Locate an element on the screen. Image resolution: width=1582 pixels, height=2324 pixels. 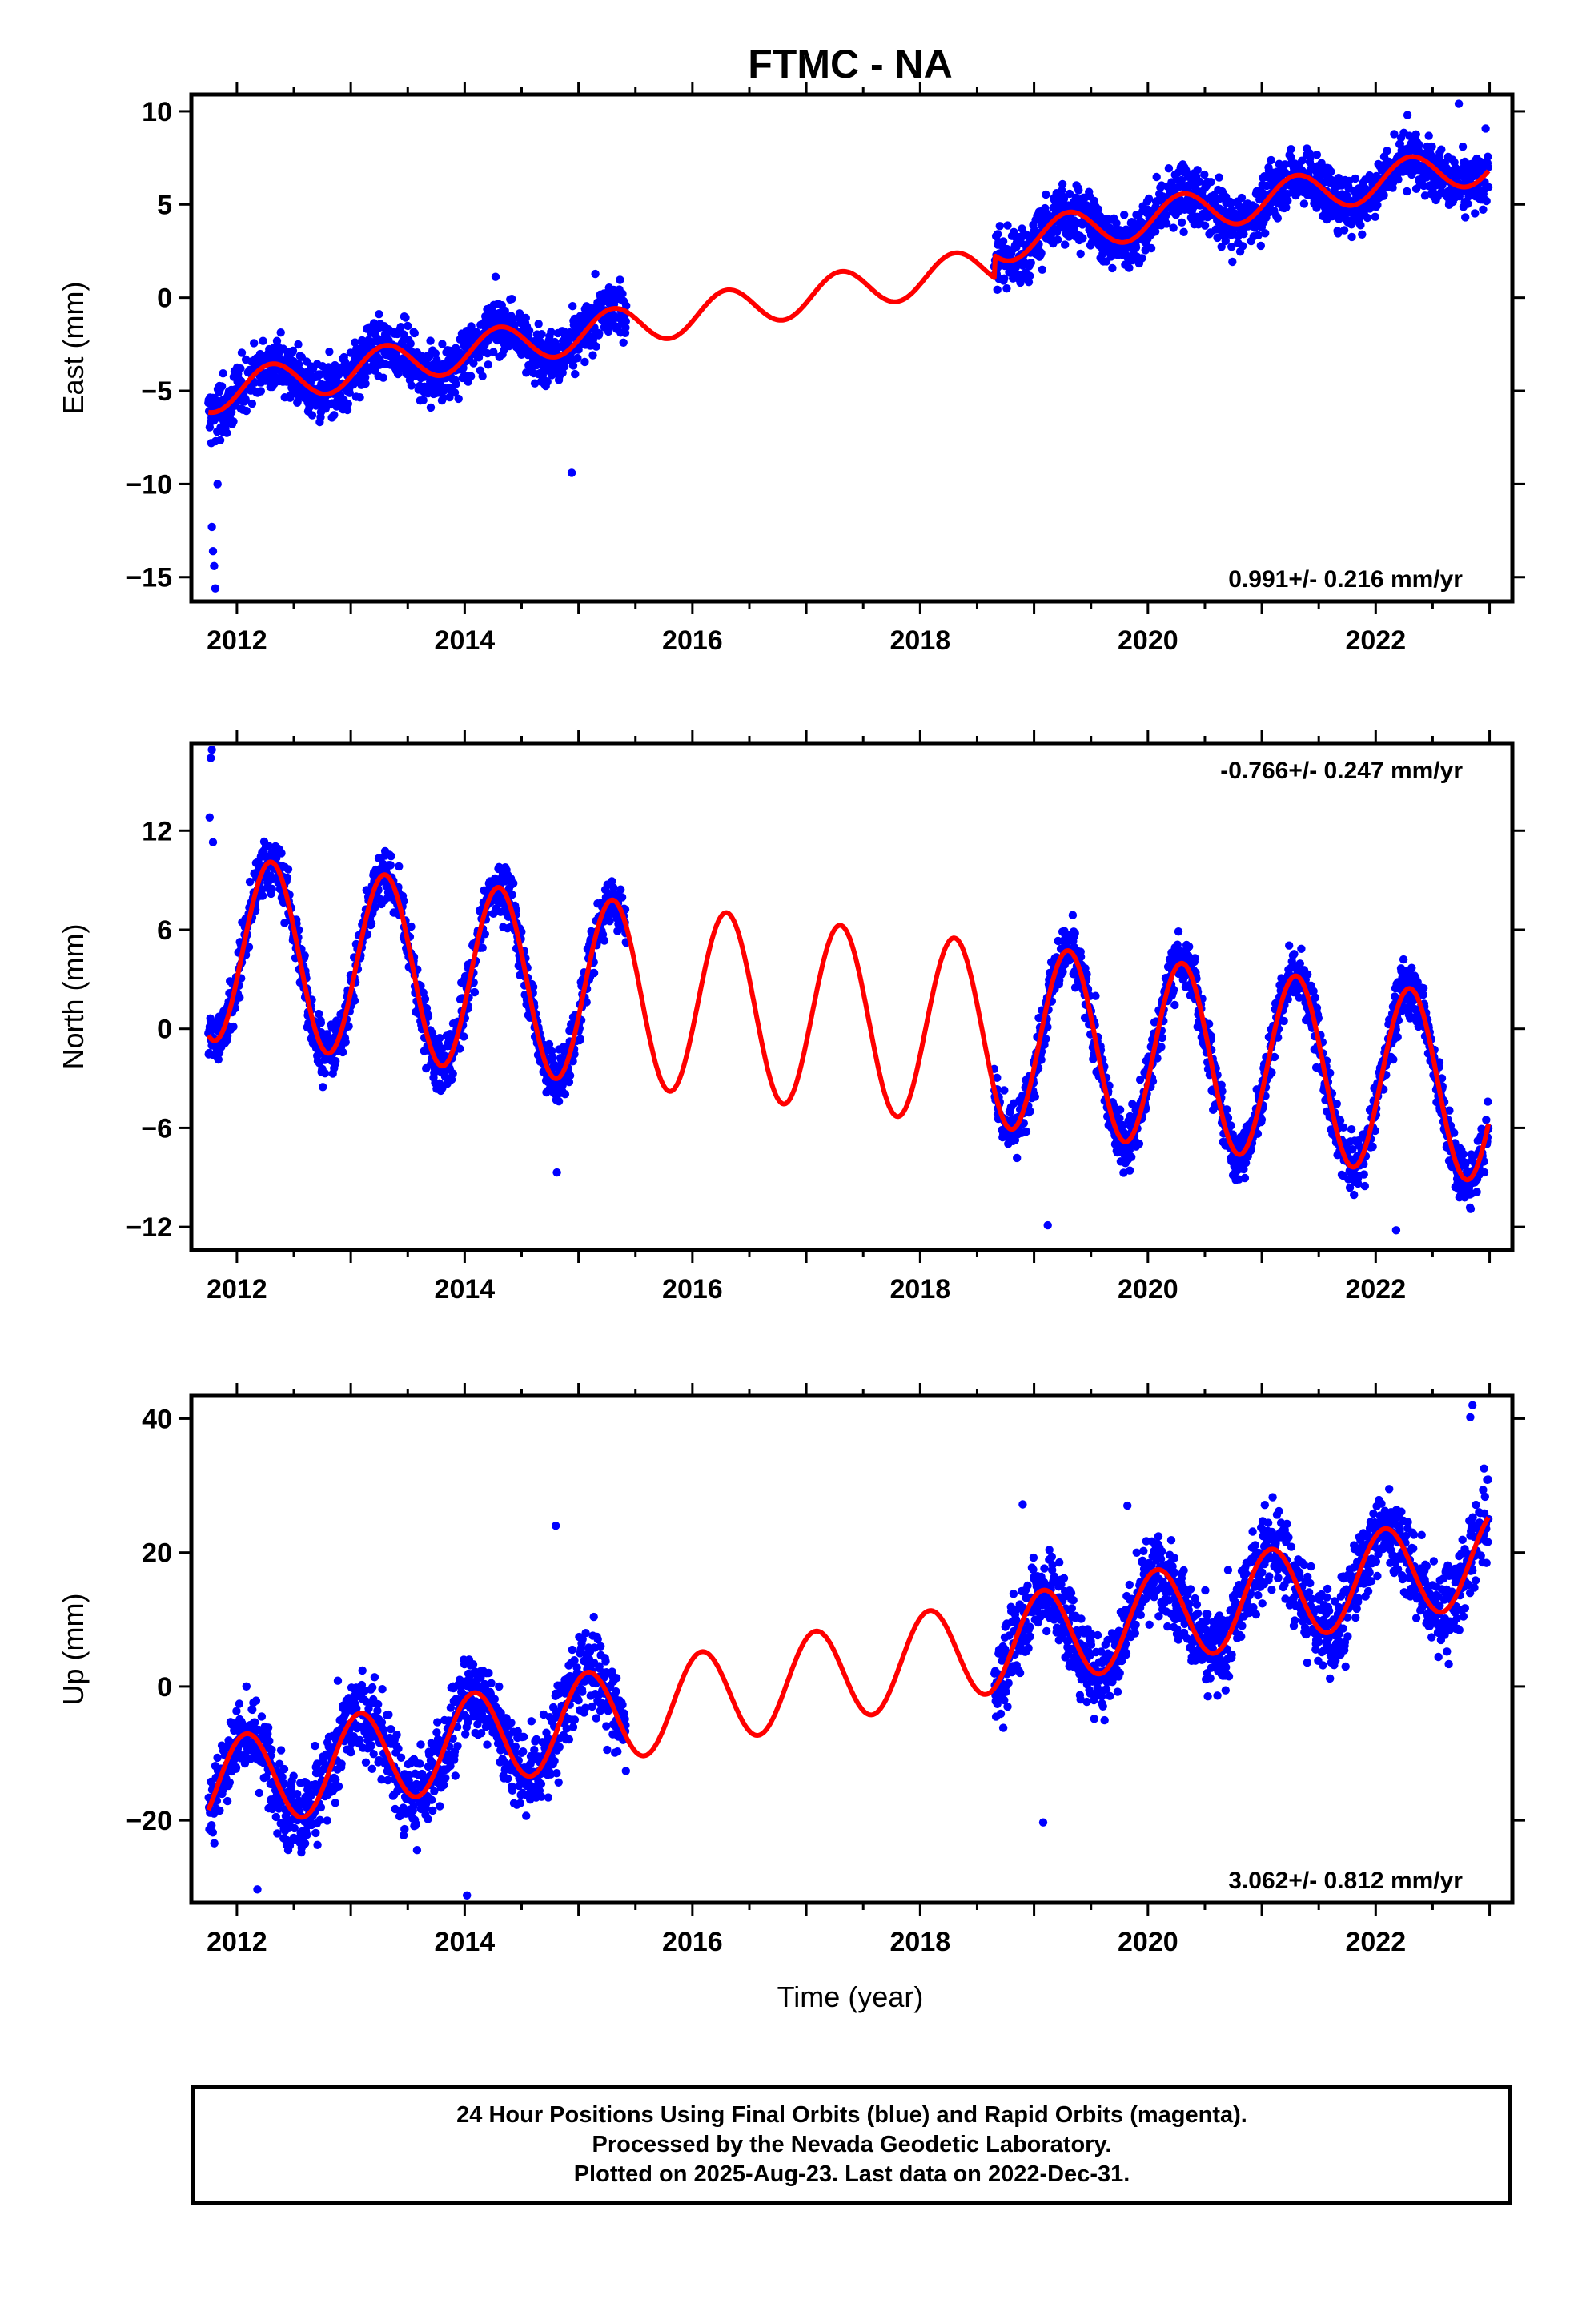
y-axis-label: East (mm) is located at coordinates (74, 348).